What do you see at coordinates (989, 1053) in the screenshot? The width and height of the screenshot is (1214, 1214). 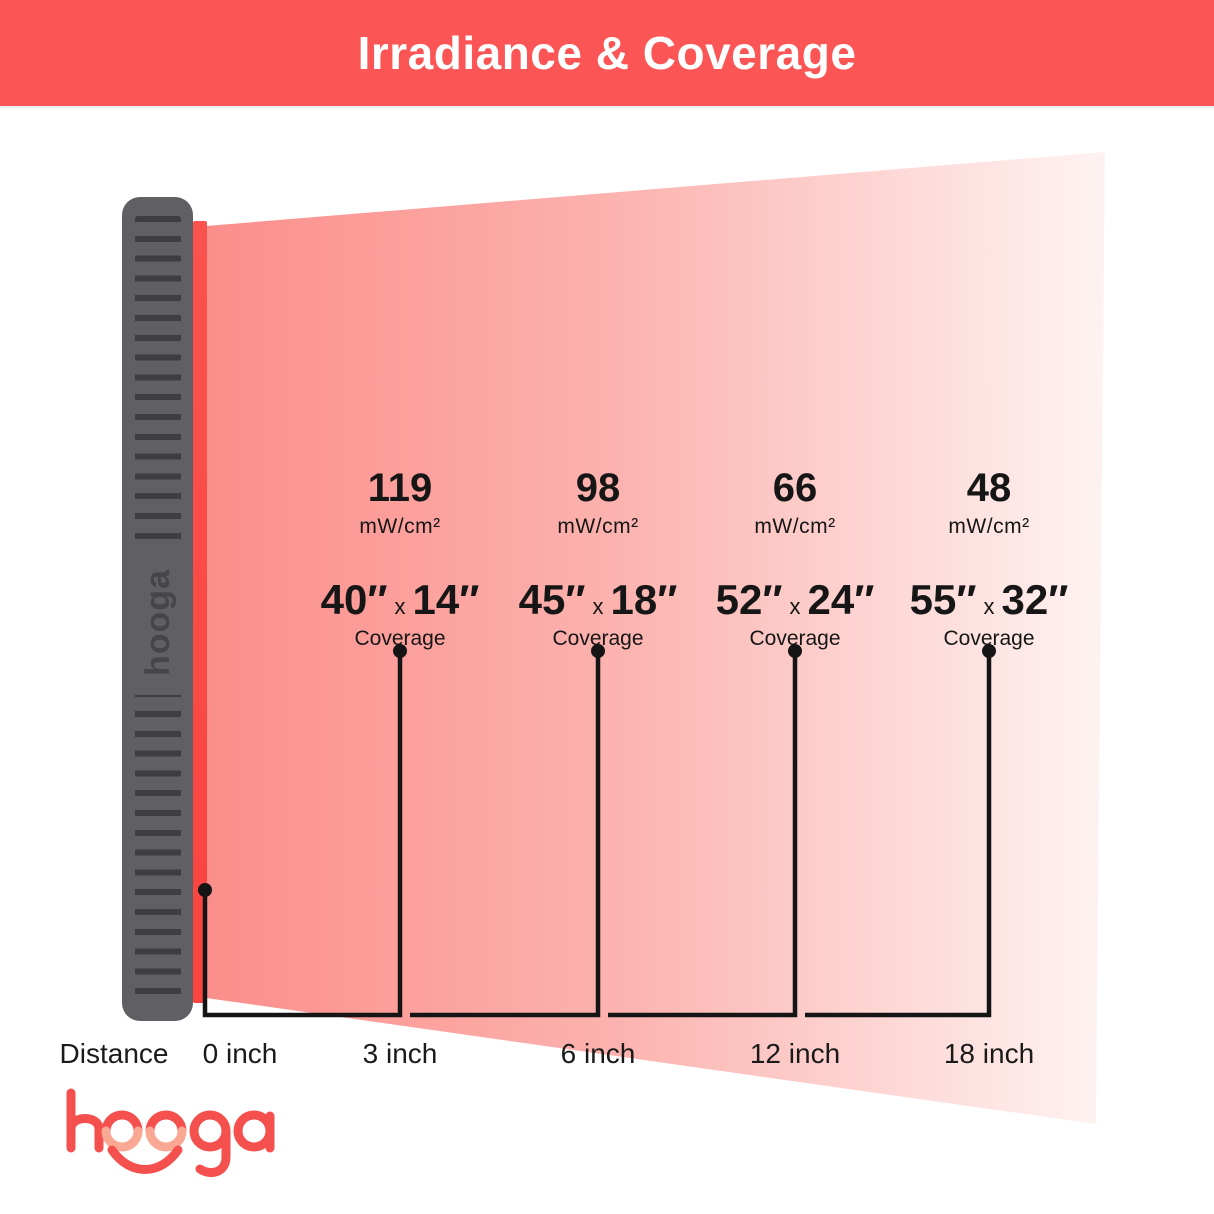 I see `distance-label-18-inch: 18 inch` at bounding box center [989, 1053].